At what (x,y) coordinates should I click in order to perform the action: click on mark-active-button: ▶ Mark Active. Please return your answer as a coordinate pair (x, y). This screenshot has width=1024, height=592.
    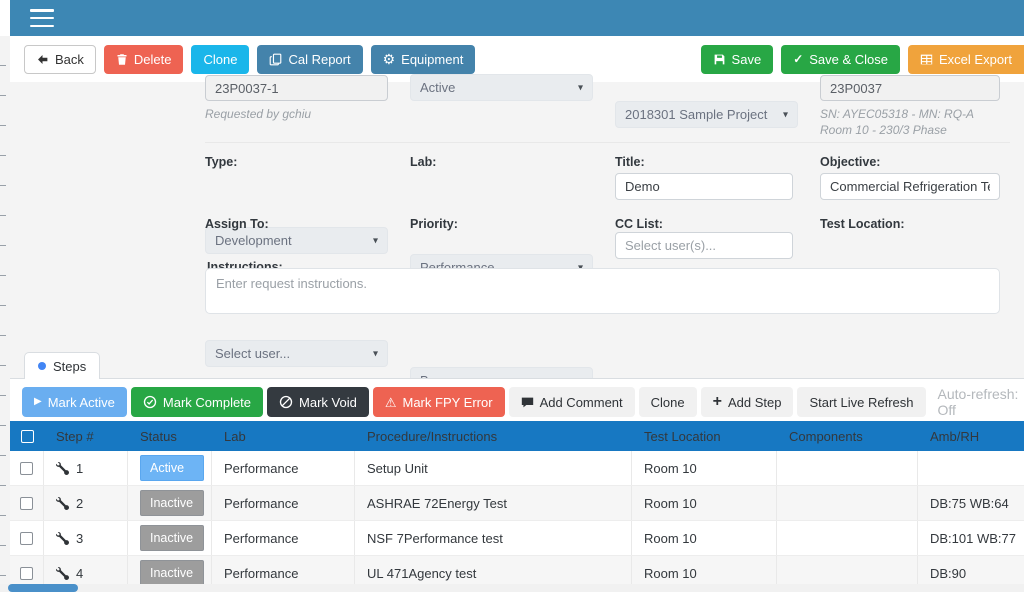
    Looking at the image, I should click on (74, 402).